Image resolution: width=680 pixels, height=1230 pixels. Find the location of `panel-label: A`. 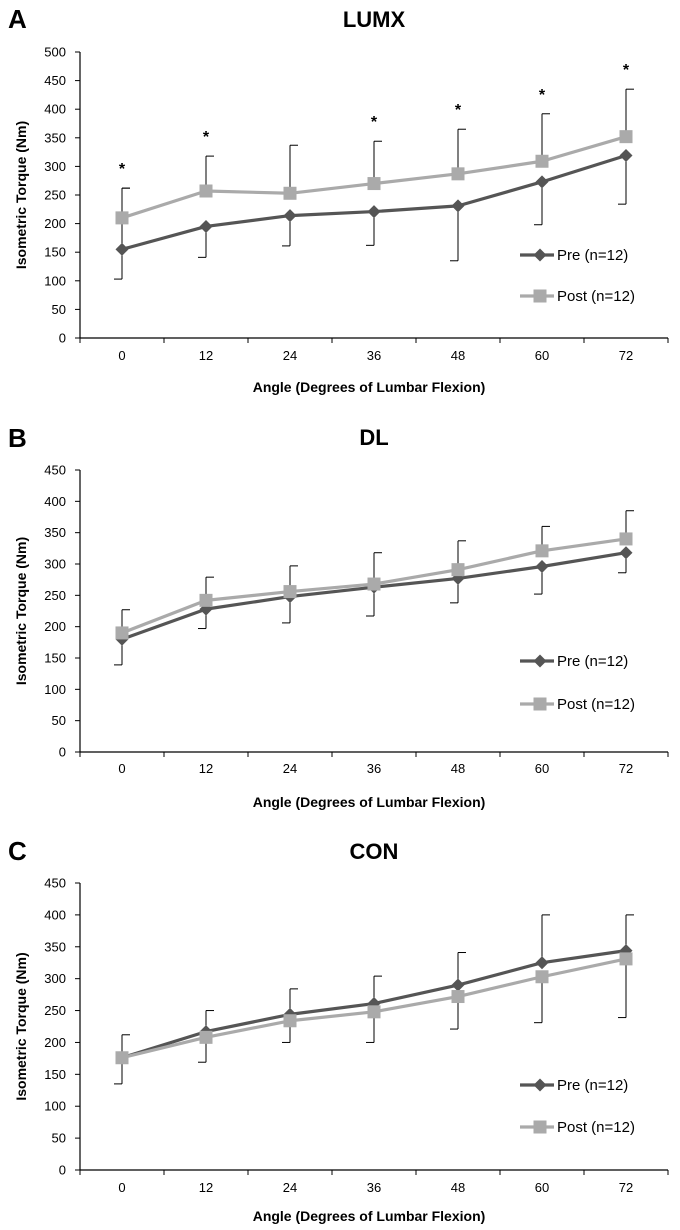

panel-label: A is located at coordinates (17, 19).